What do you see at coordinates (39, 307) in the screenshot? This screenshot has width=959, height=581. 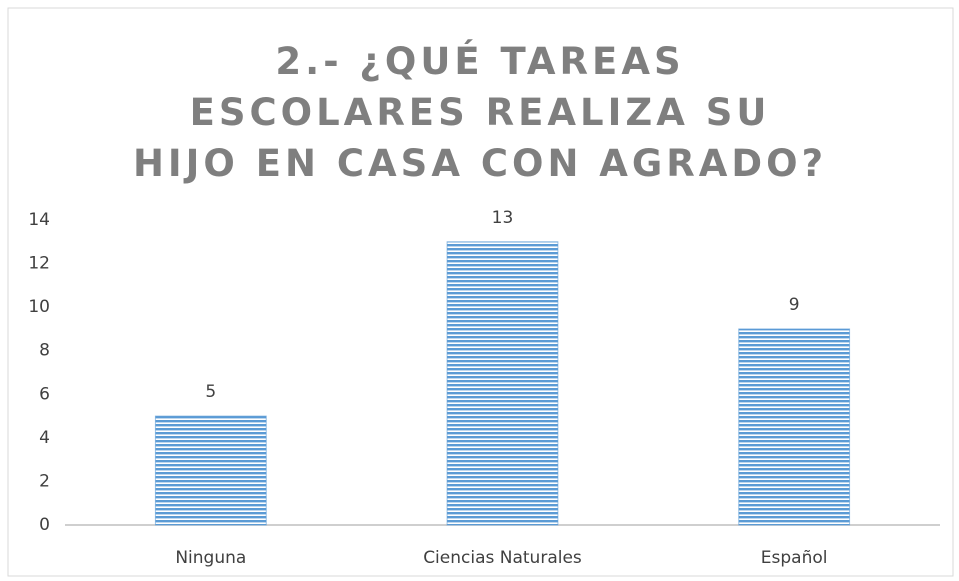 I see `y-tick-label: 10` at bounding box center [39, 307].